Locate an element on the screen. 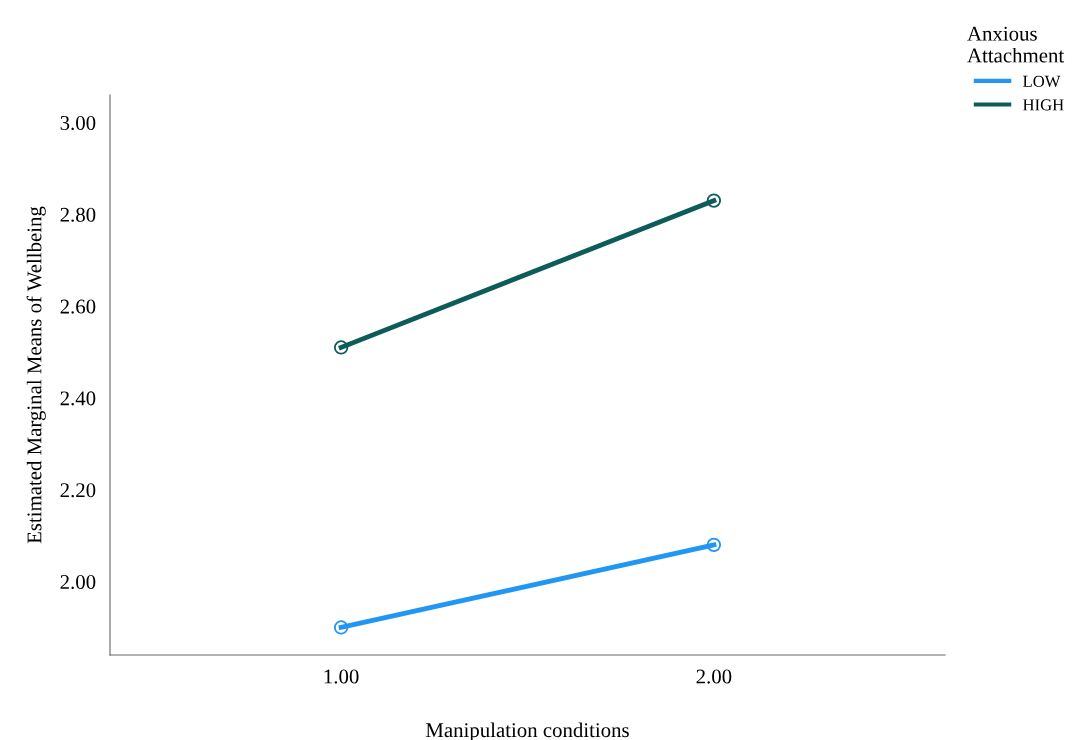  x-tick-label: 1.00 is located at coordinates (341, 676).